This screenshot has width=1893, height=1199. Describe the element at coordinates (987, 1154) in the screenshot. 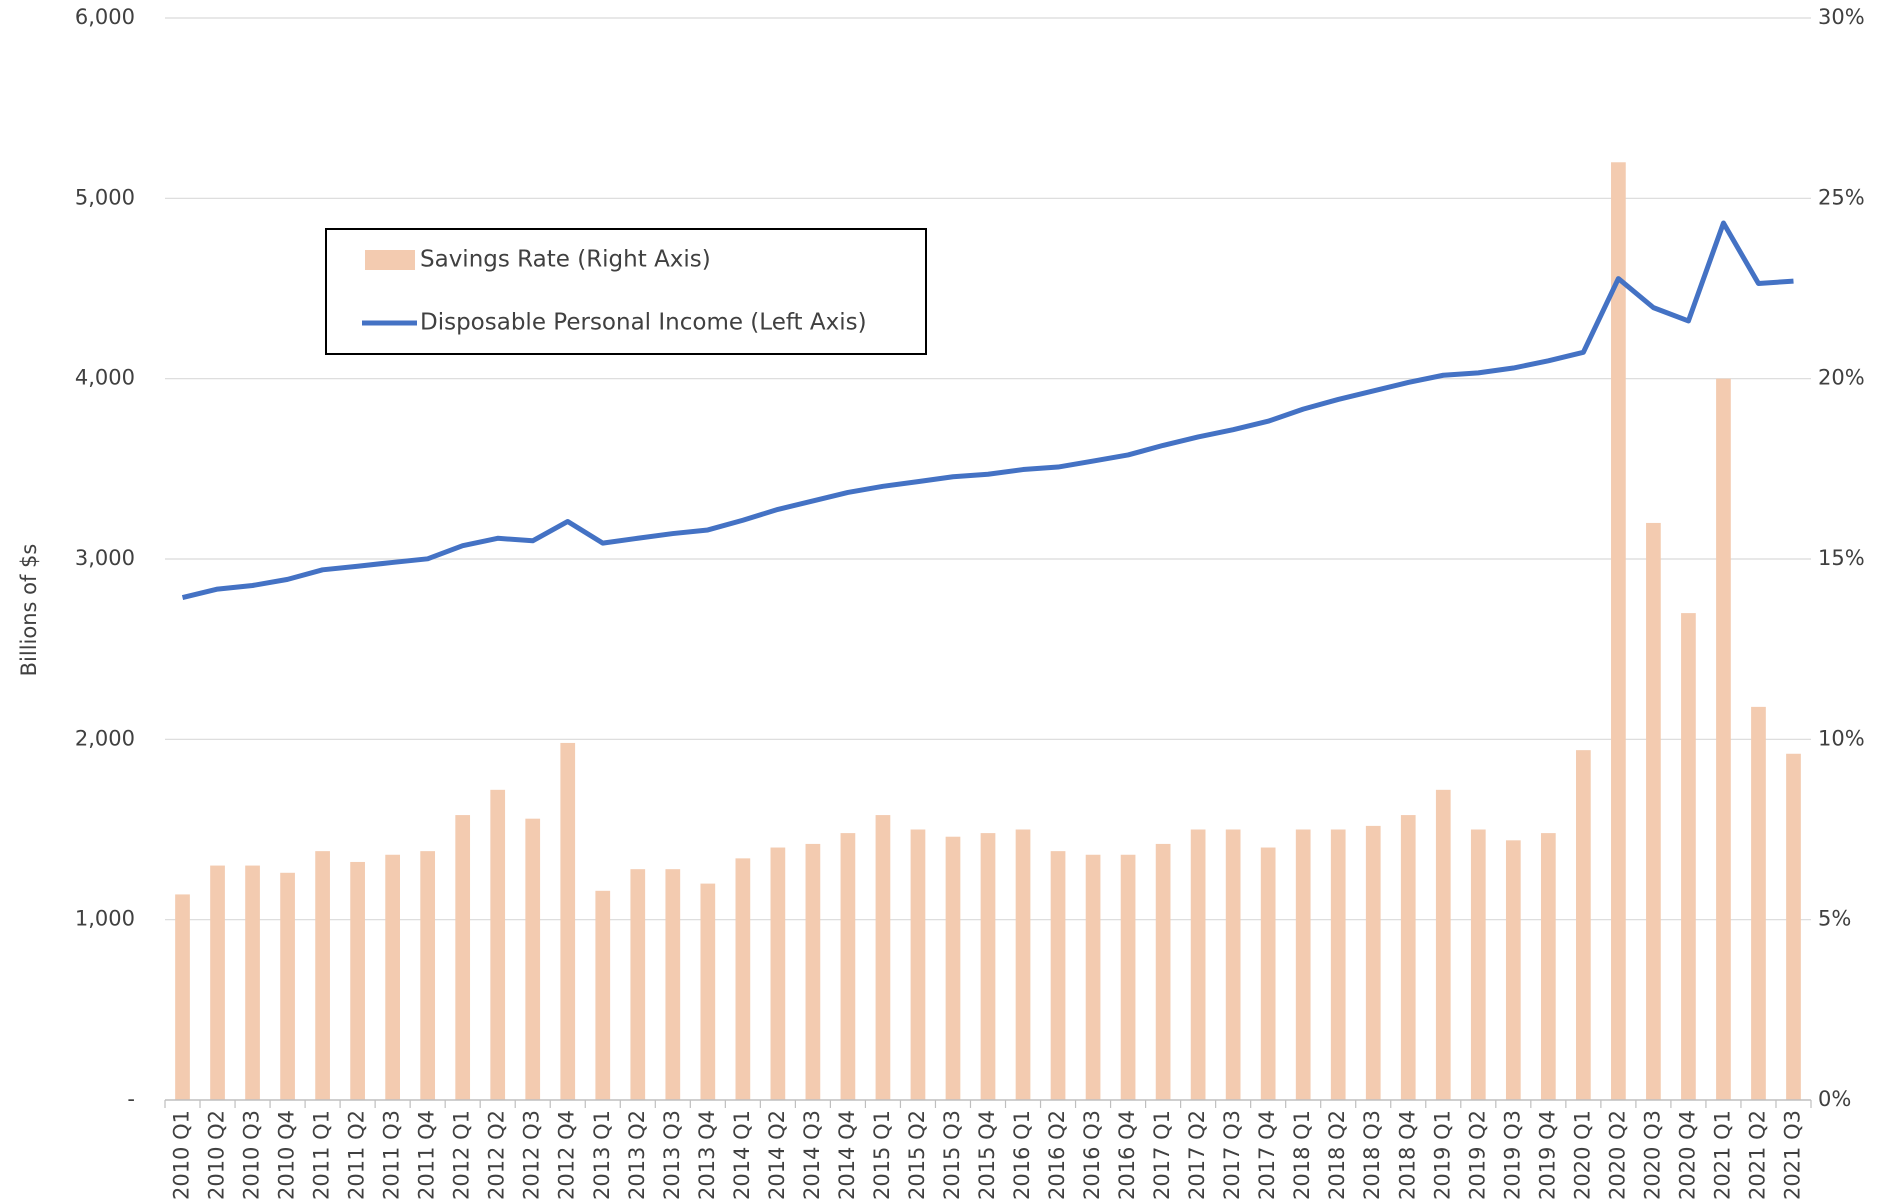

I see `x-tick-label: 2015 Q4` at that location.